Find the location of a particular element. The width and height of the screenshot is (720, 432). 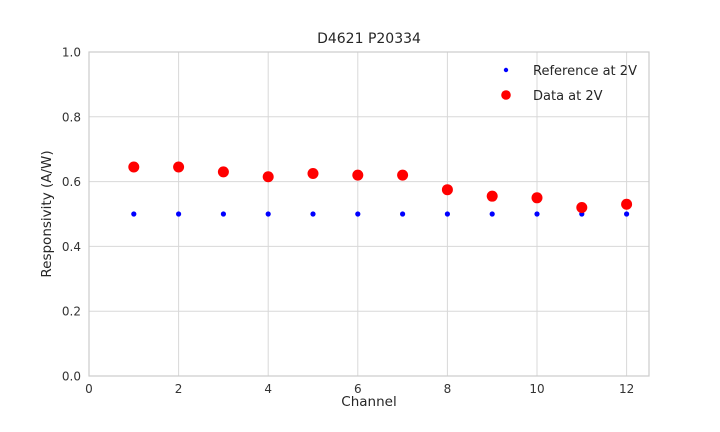

x-tick-labels: 0 2 4 6 8 10 12 is located at coordinates (359, 389).